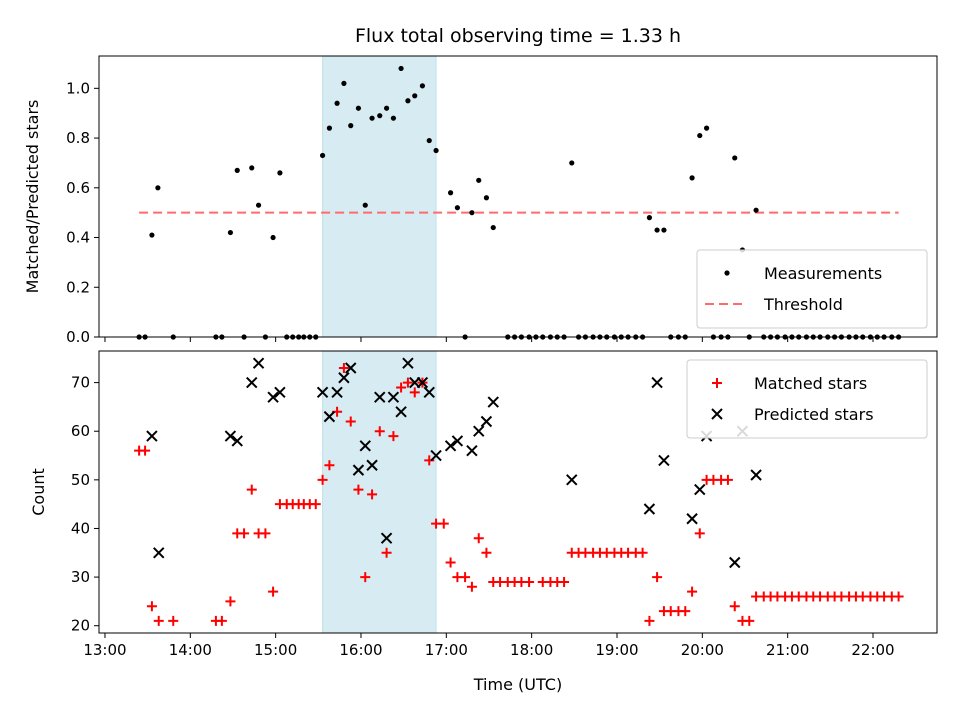 The image size is (960, 720). What do you see at coordinates (531, 650) in the screenshot?
I see `x-tick-label: 18:00` at bounding box center [531, 650].